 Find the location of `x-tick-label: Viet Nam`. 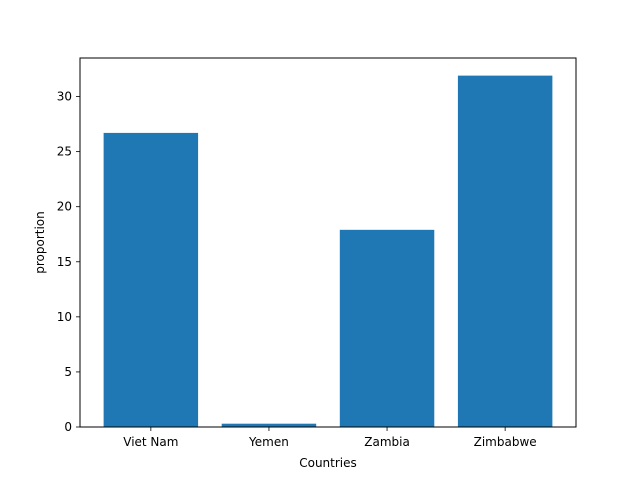

x-tick-label: Viet Nam is located at coordinates (150, 442).